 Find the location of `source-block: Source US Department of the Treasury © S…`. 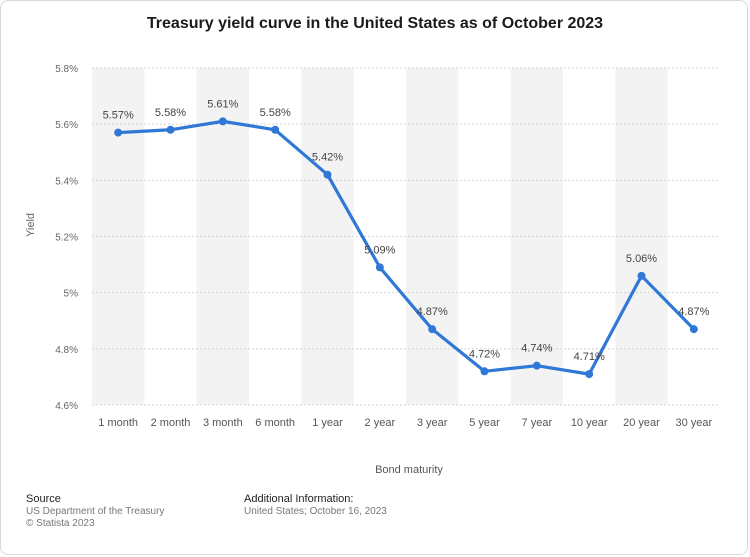

source-block: Source US Department of the Treasury © S… is located at coordinates (95, 512).